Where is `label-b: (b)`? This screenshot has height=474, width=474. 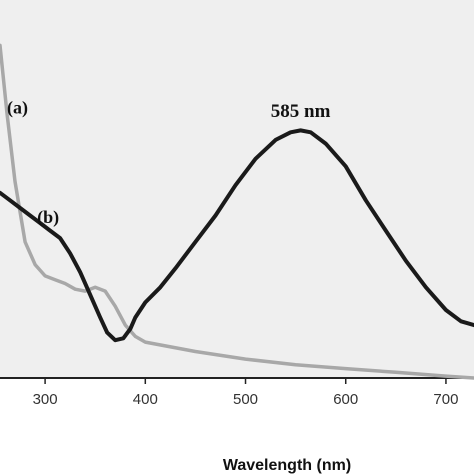
label-b: (b) is located at coordinates (48, 217).